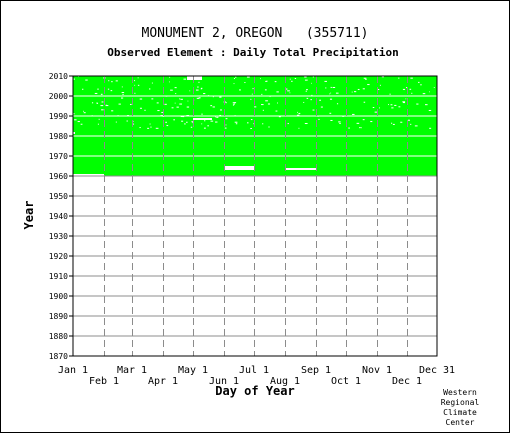 The height and width of the screenshot is (433, 510). I want to click on y-tick-label: 1910, so click(58, 276).